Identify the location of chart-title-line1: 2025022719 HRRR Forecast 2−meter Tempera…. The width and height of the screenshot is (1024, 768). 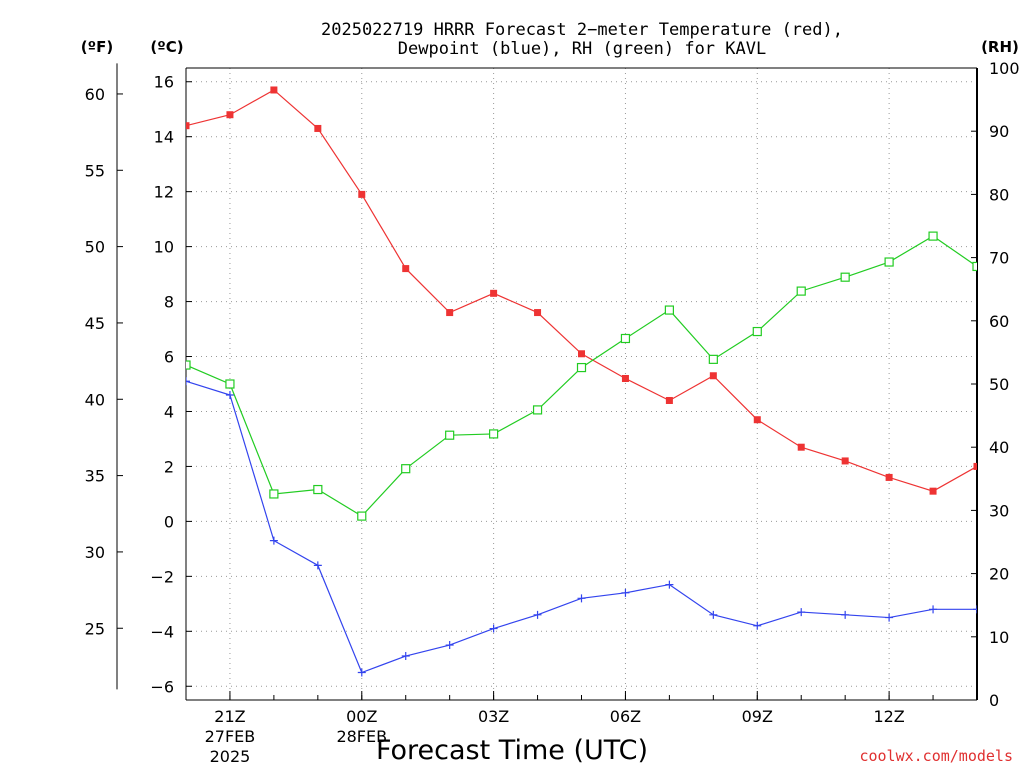
(582, 30).